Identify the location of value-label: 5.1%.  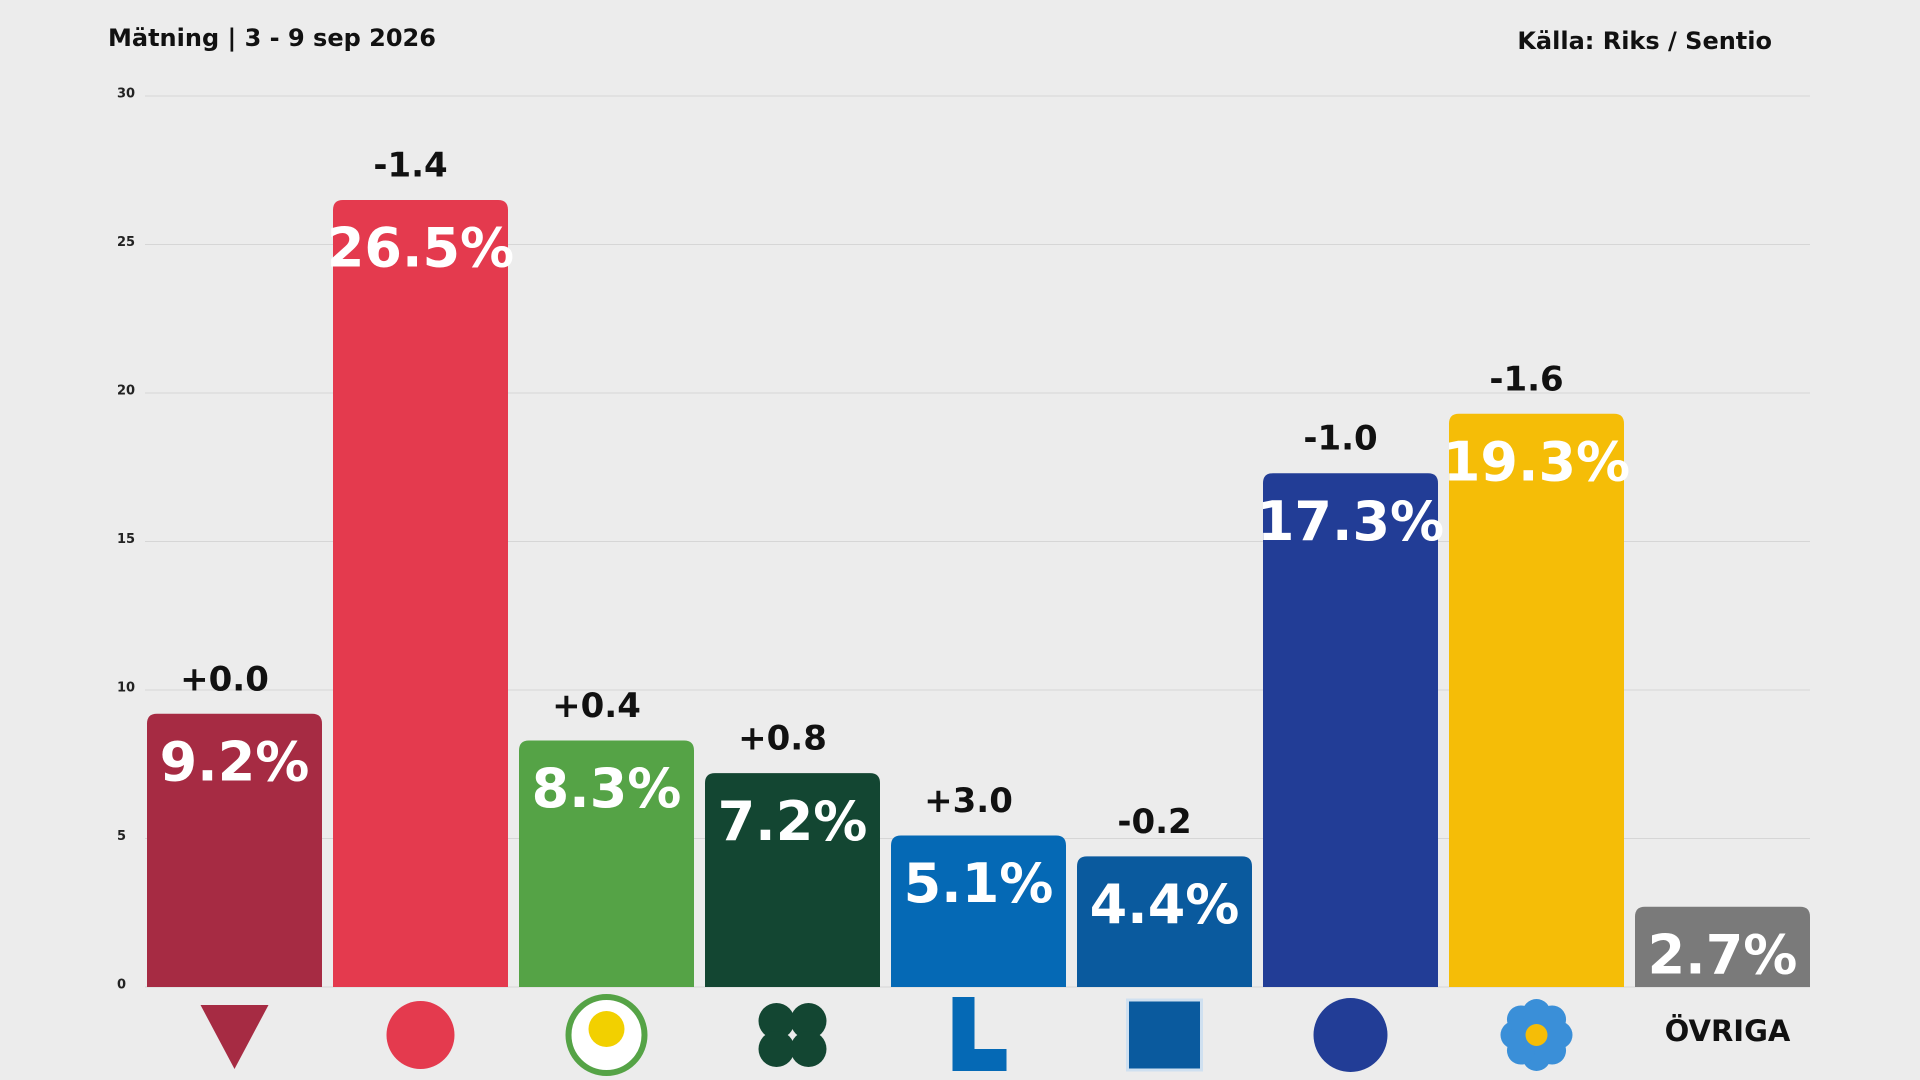
(979, 883).